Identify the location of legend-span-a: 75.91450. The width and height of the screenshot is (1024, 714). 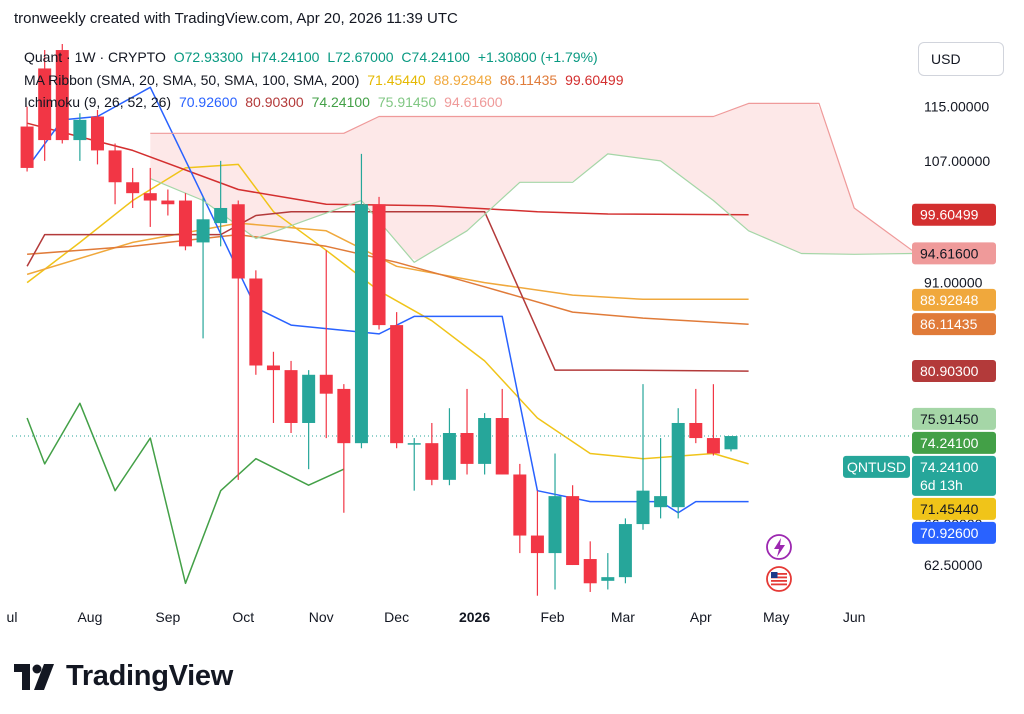
(407, 102).